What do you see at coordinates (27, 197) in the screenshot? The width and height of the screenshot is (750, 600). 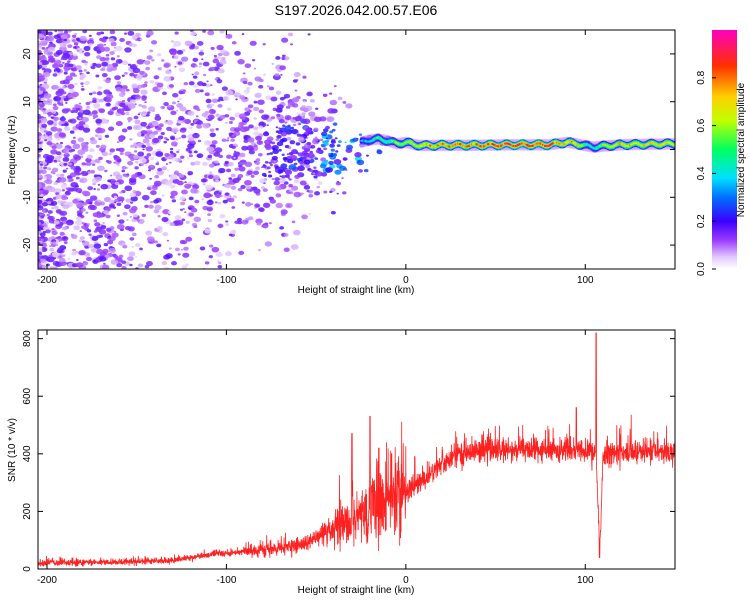 I see `spectrogram-y-tick-label: -10` at bounding box center [27, 197].